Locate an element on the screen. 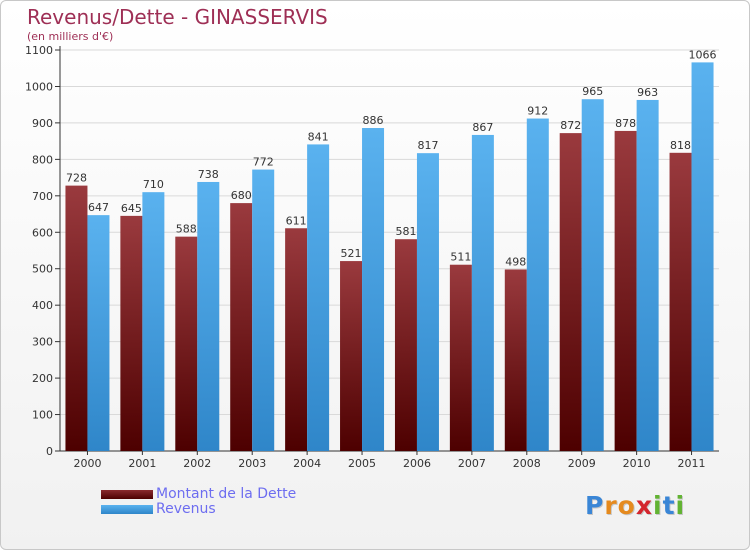  logo-letter: o is located at coordinates (626, 505).